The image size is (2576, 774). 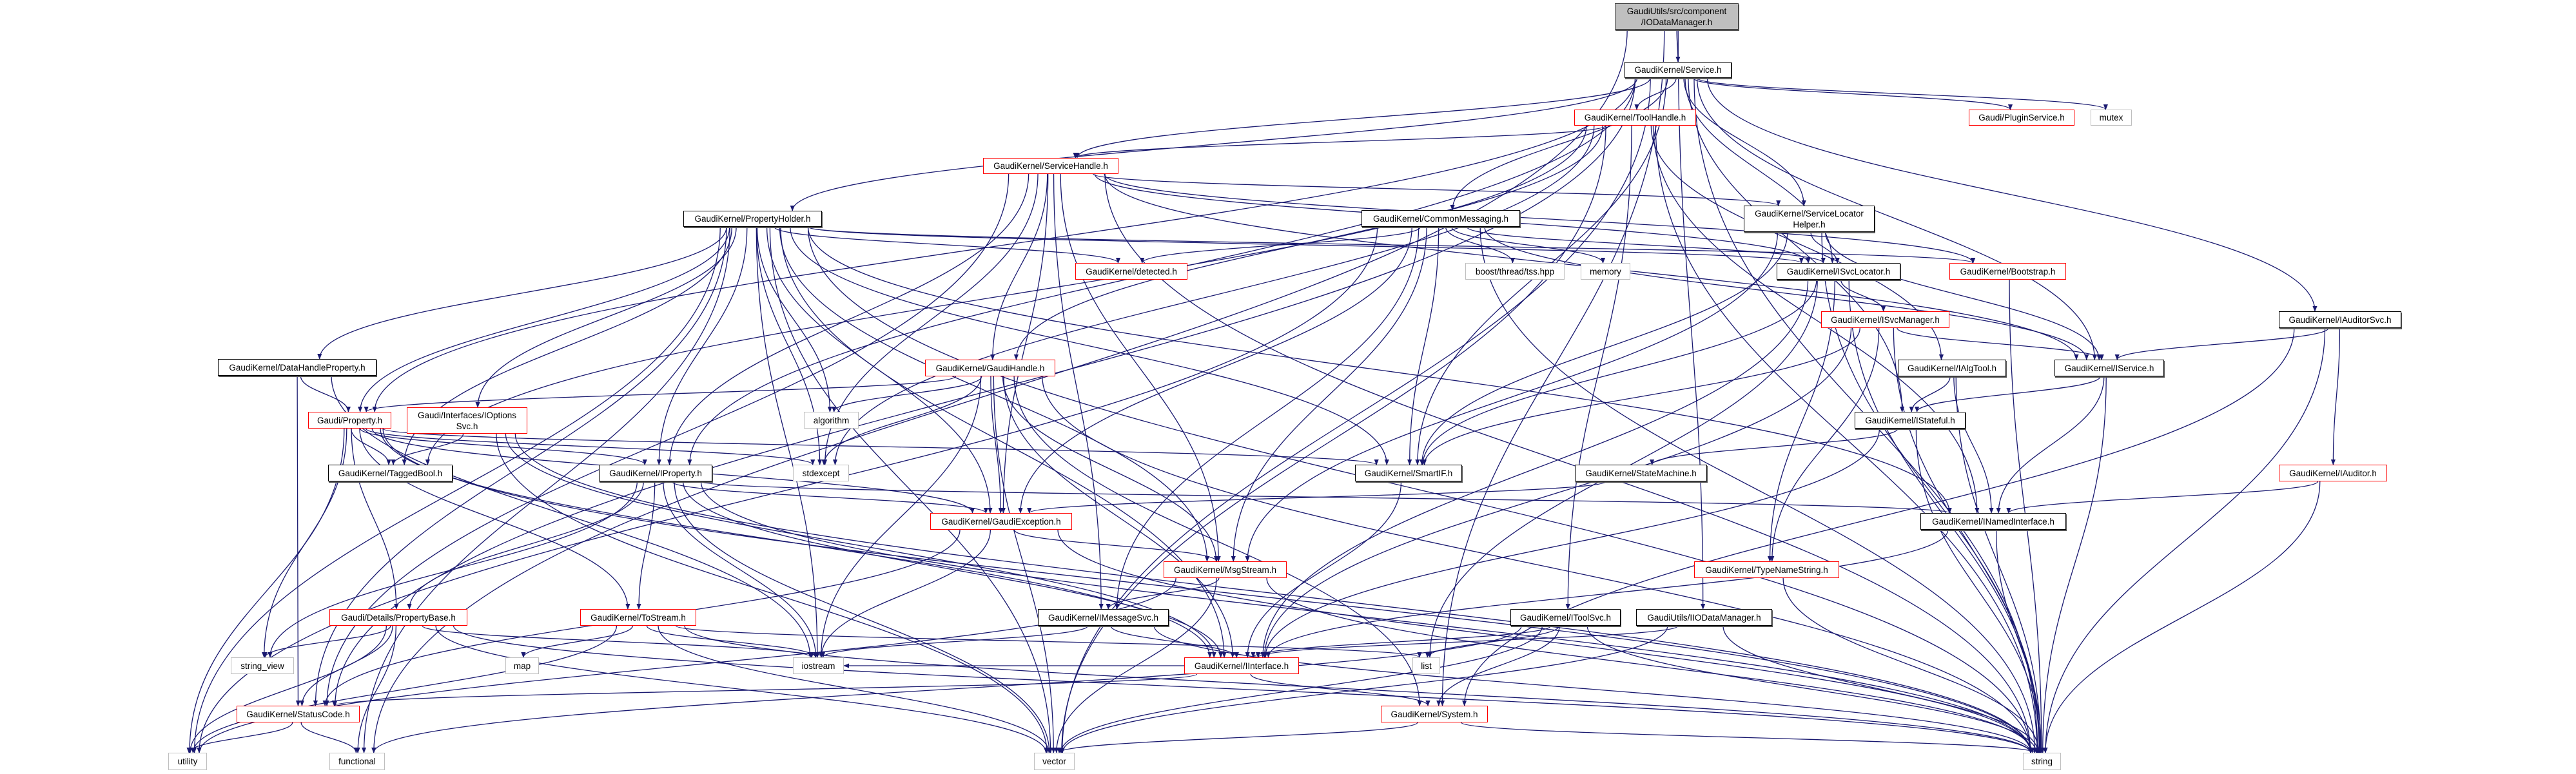 What do you see at coordinates (2021, 118) in the screenshot?
I see `node-plugin: Gaudi/PluginService.h` at bounding box center [2021, 118].